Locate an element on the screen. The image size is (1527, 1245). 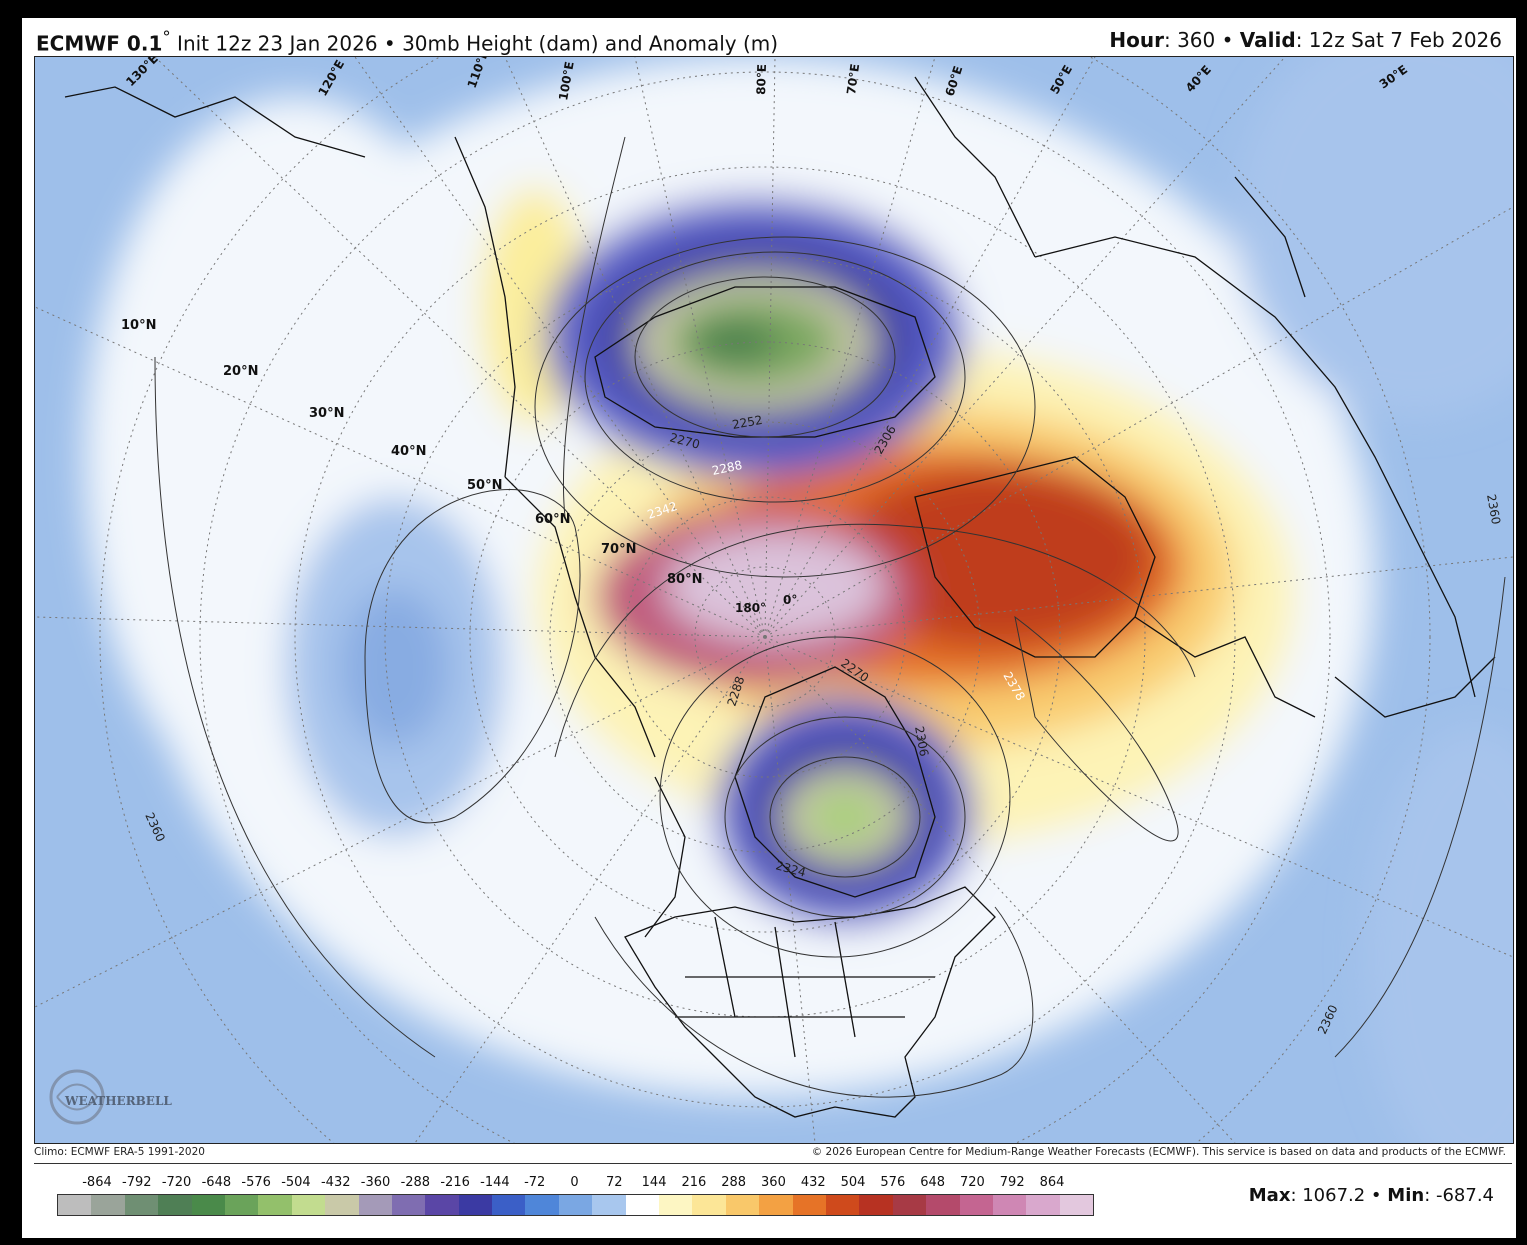
legend-tick-label: 72 is located at coordinates (614, 1182).